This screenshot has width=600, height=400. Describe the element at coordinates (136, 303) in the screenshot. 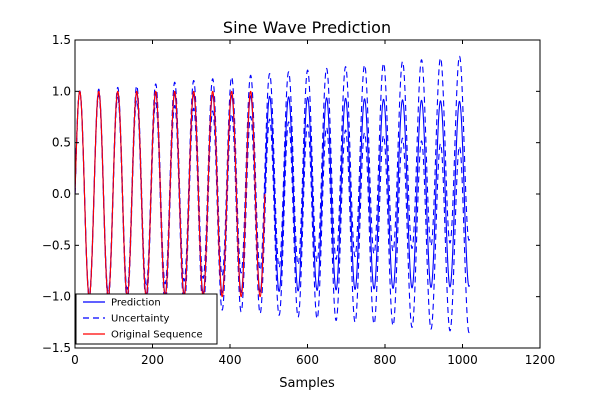

I see `legend-label-prediction: Prediction` at that location.